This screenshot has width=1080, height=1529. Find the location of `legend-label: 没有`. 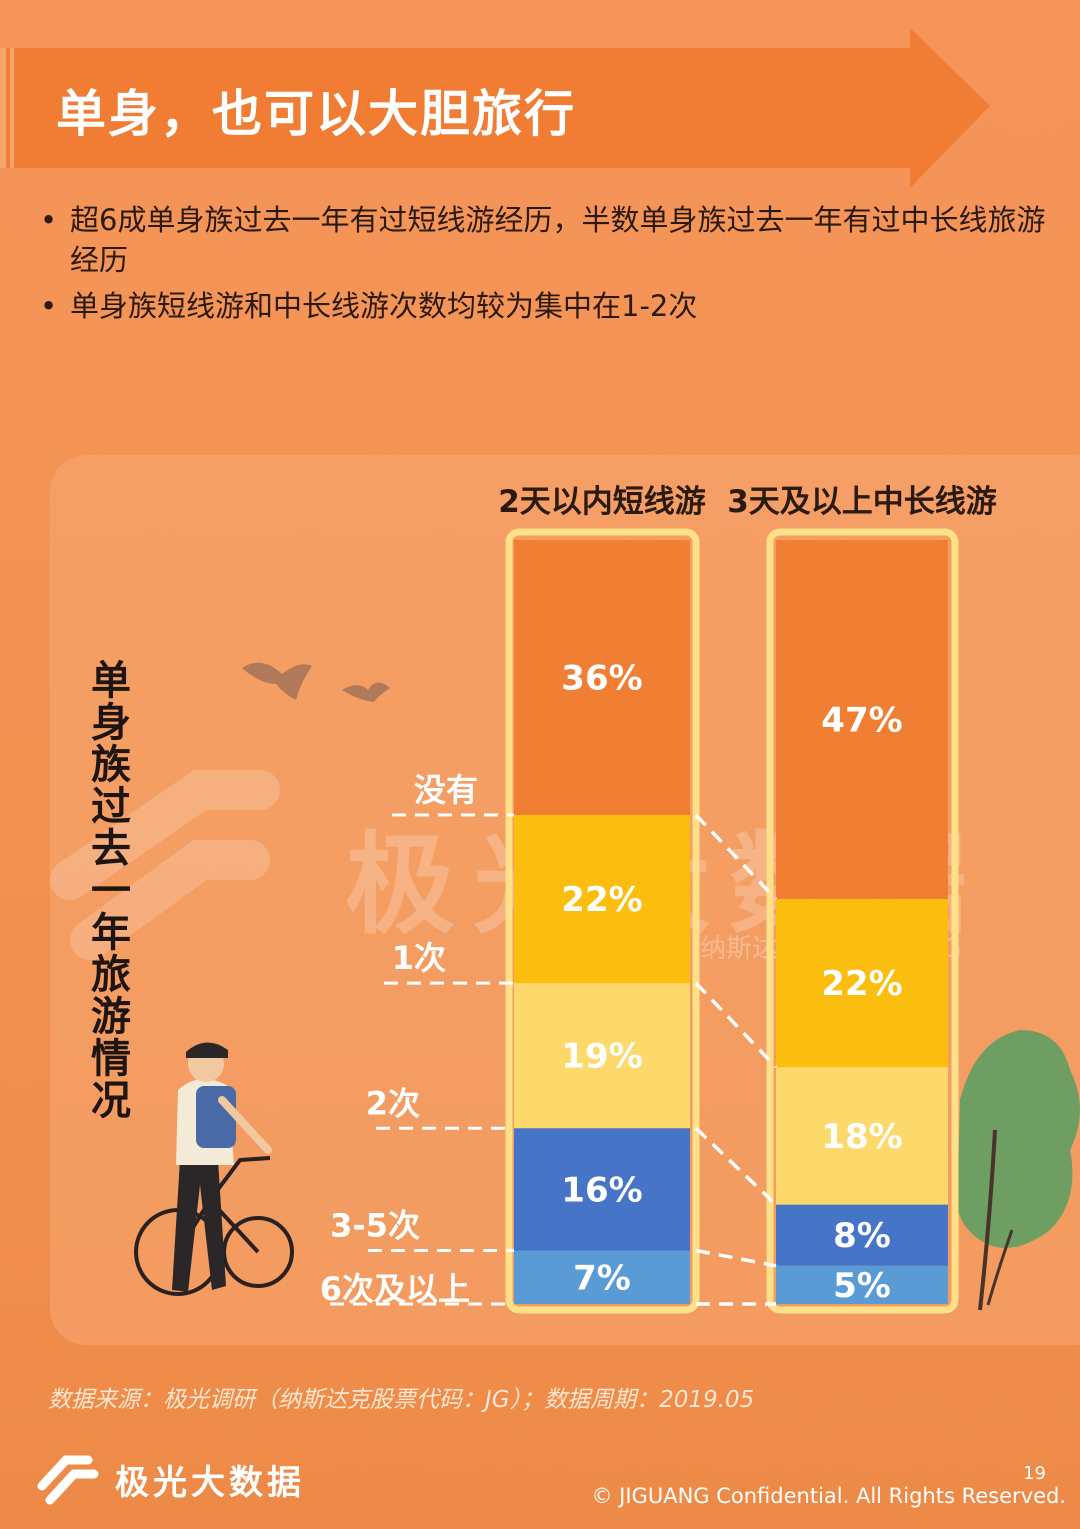

legend-label: 没有 is located at coordinates (446, 790).